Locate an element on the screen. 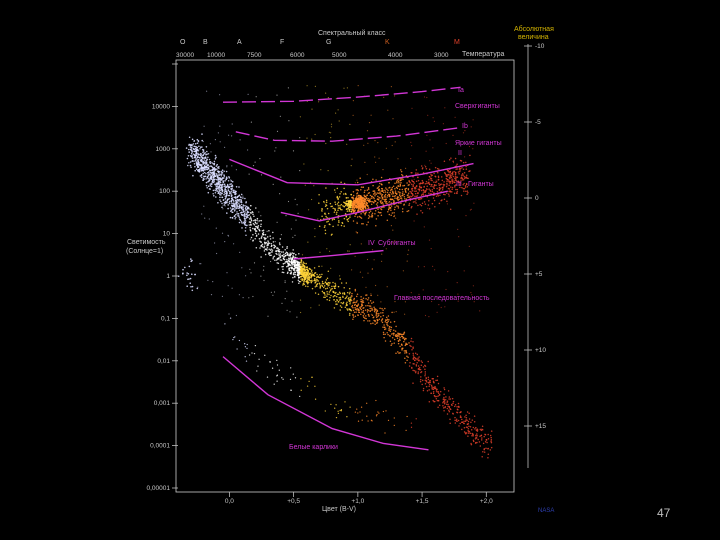  temperature-6: 3000 is located at coordinates (441, 55).